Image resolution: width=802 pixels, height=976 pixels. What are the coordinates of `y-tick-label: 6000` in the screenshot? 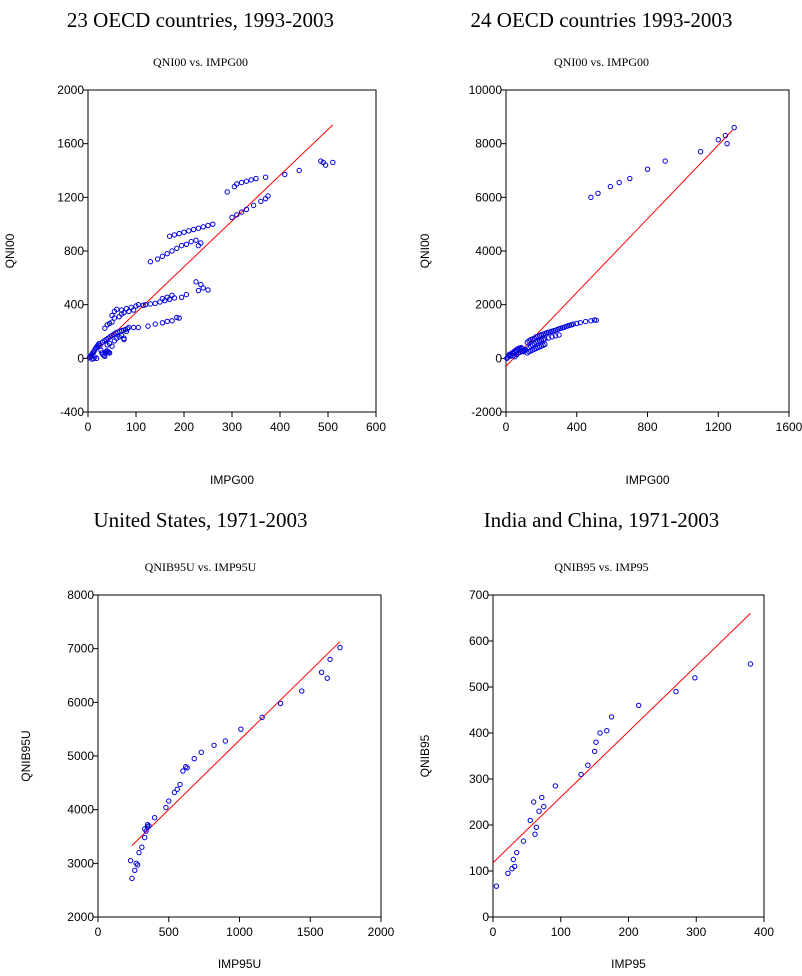 It's located at (488, 197).